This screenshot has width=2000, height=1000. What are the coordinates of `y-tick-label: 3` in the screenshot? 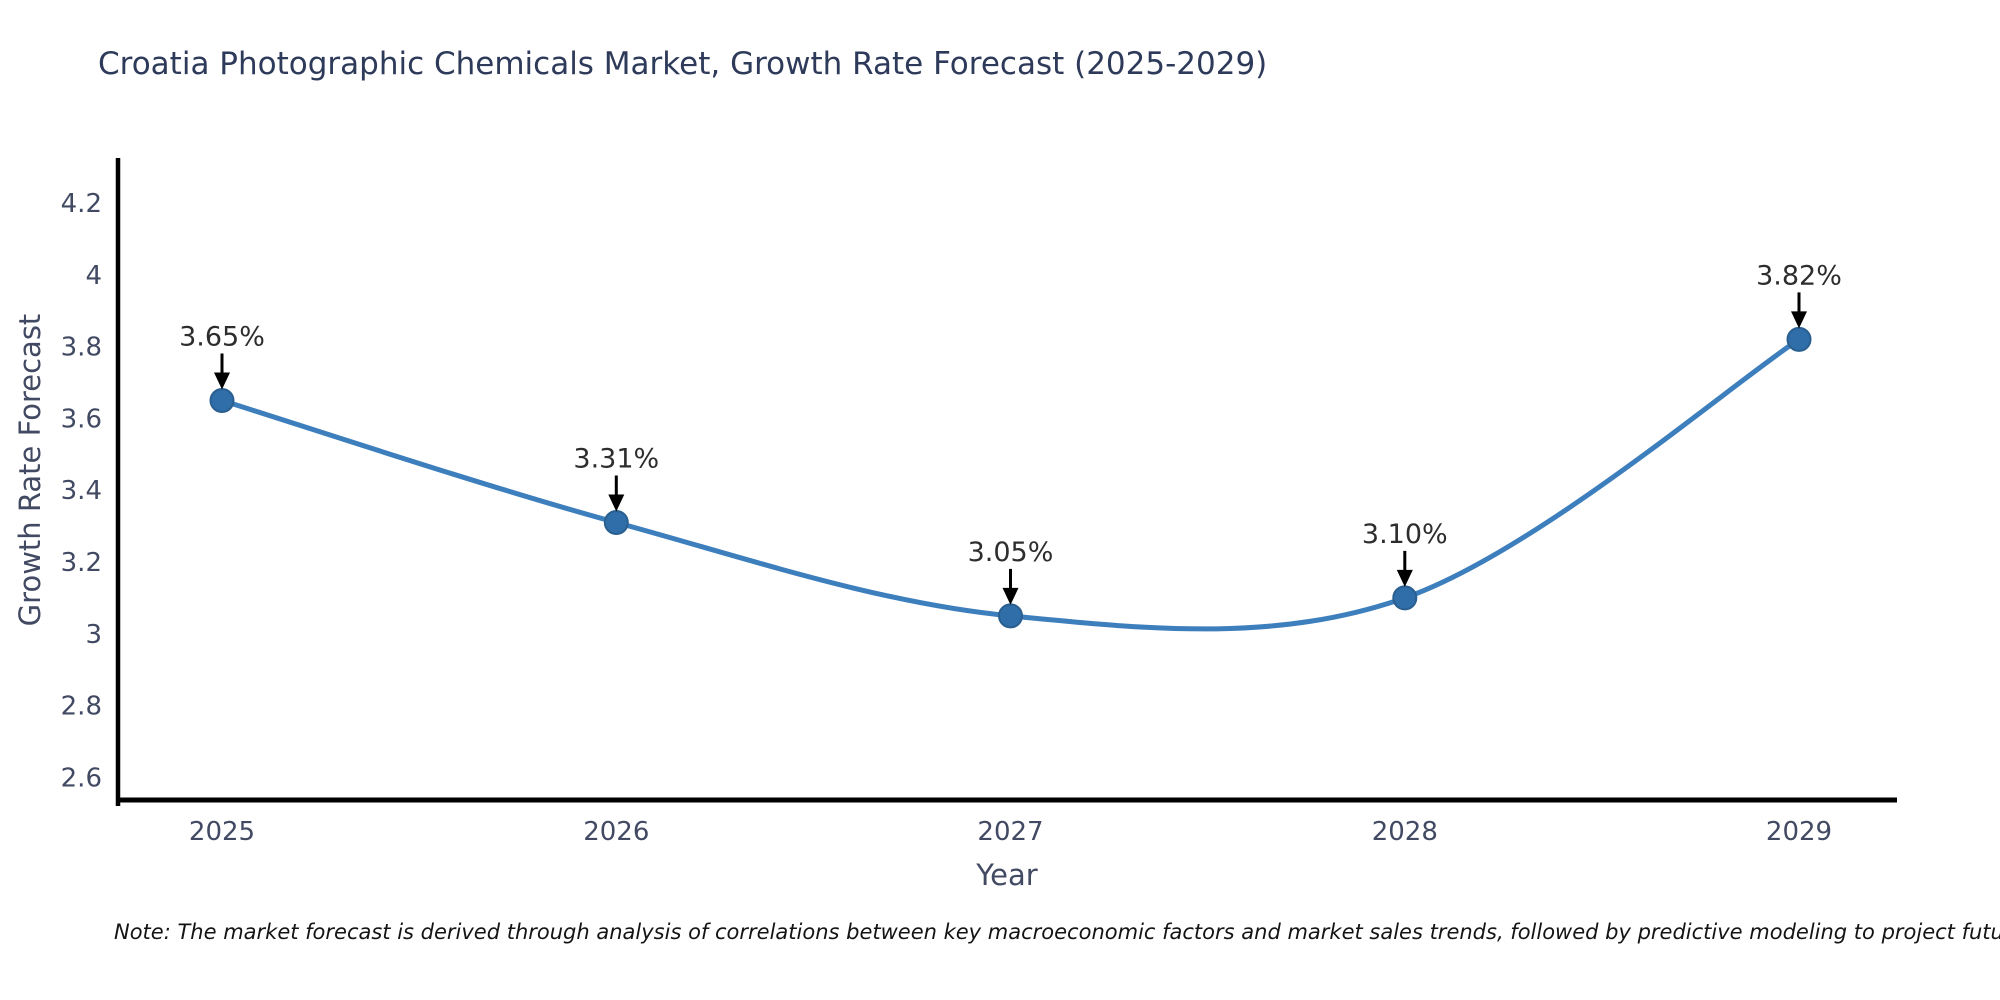 It's located at (93, 635).